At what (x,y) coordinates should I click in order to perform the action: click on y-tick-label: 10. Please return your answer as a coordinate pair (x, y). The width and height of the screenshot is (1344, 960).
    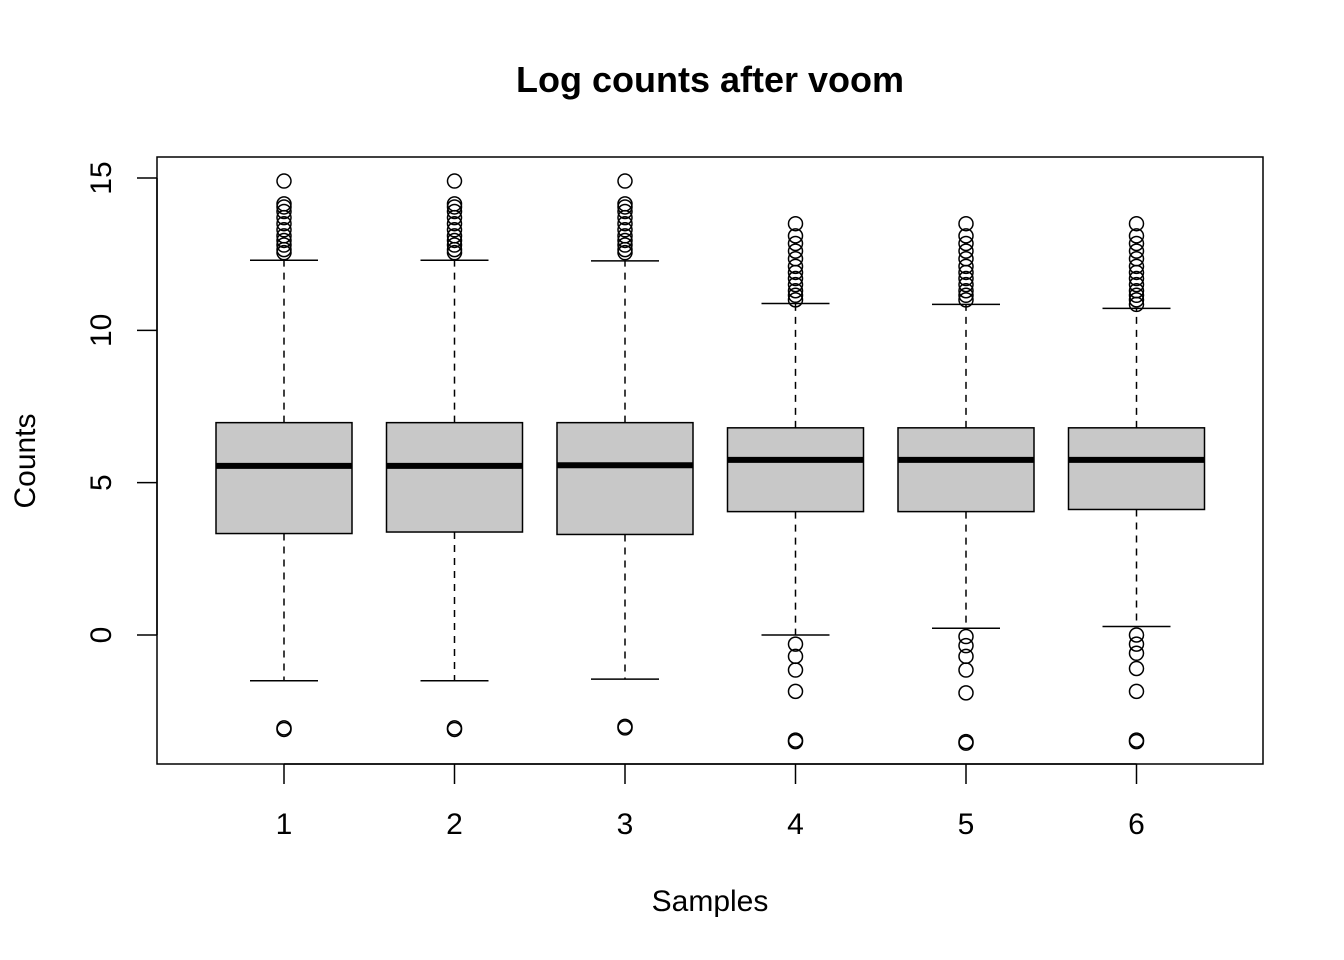
    Looking at the image, I should click on (101, 330).